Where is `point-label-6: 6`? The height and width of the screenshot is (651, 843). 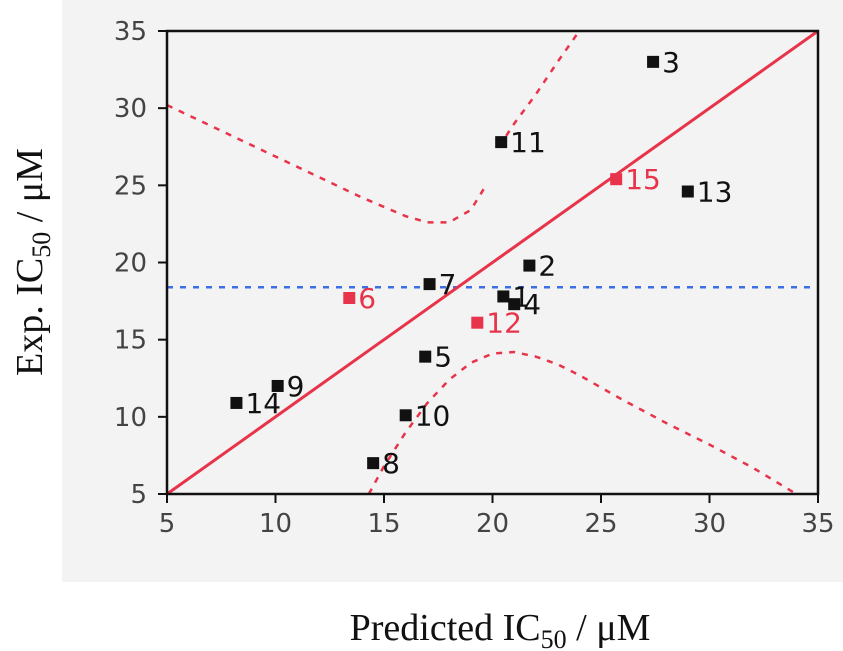
point-label-6: 6 is located at coordinates (367, 298).